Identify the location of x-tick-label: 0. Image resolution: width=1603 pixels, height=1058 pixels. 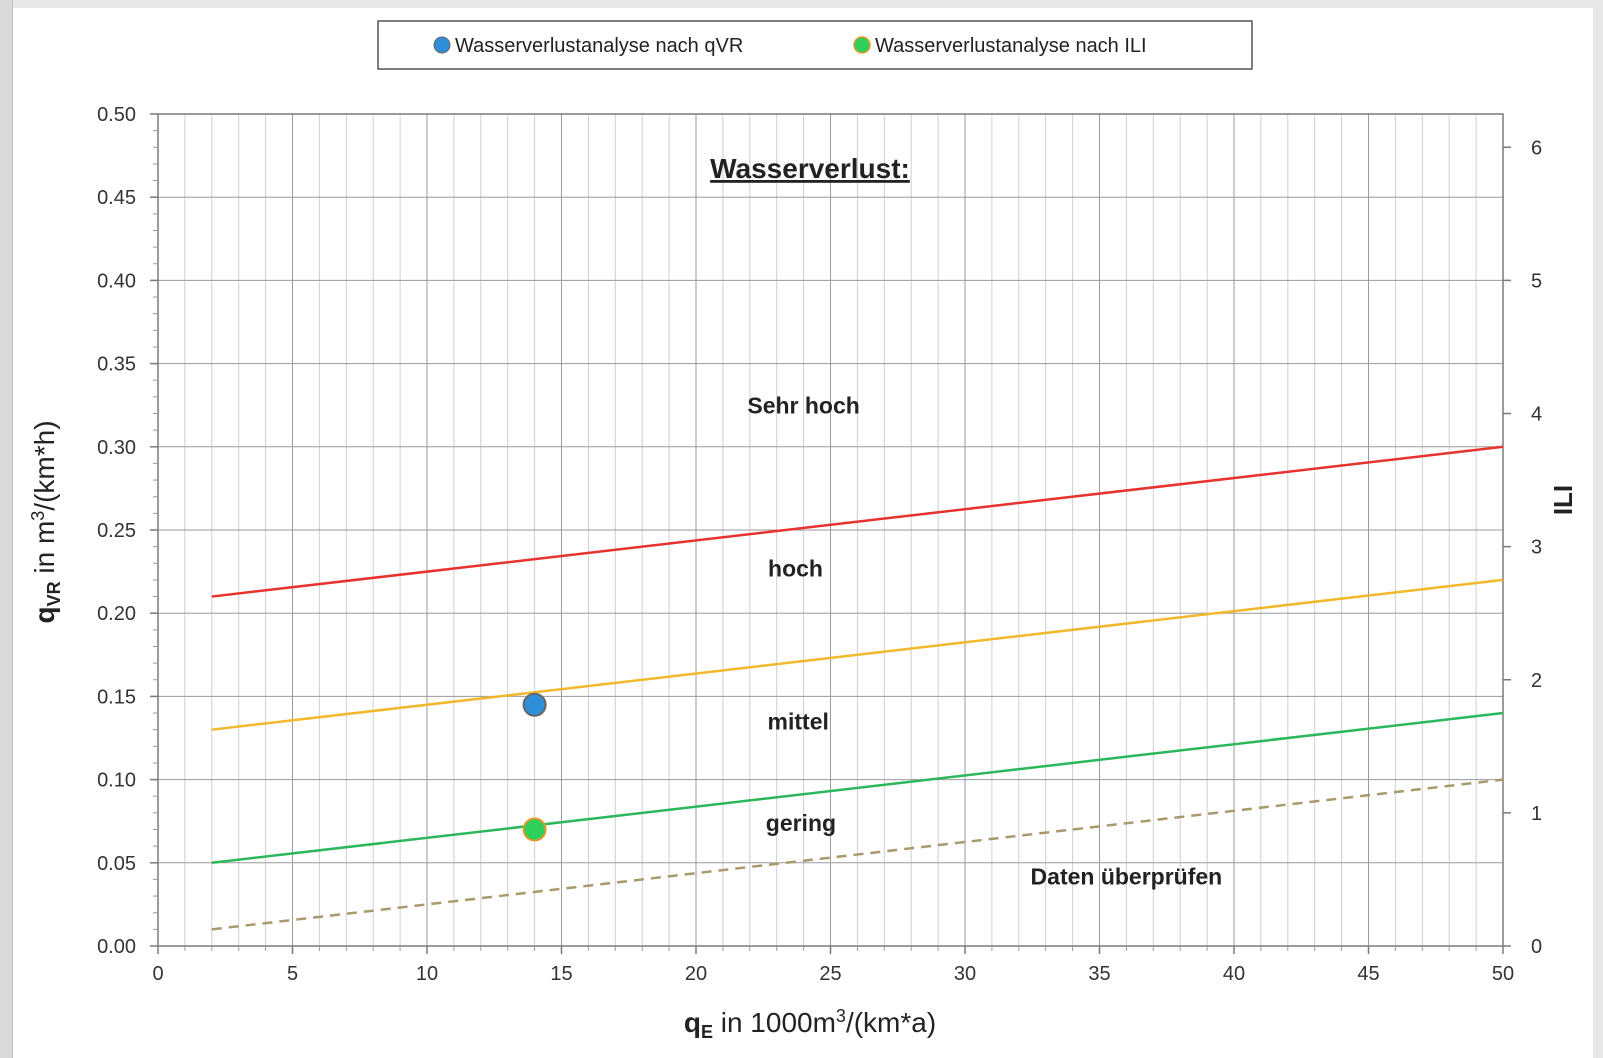
(157, 974).